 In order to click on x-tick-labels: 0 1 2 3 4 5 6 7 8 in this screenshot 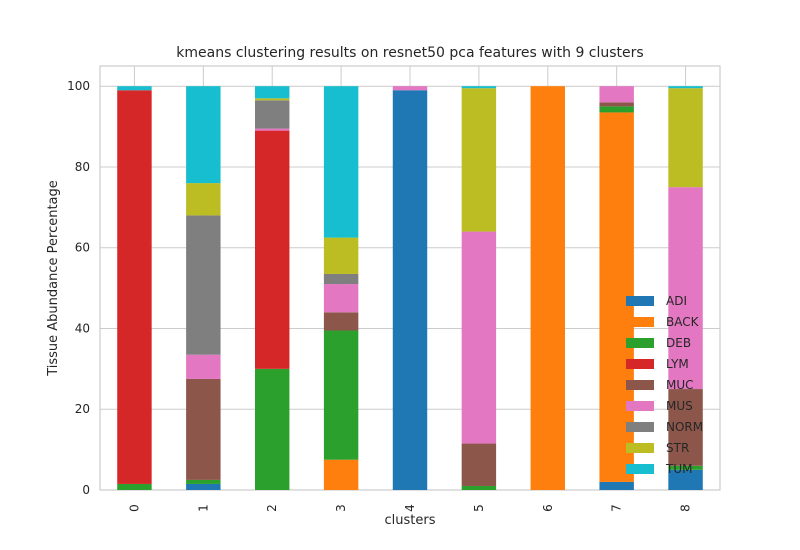, I will do `click(409, 508)`.